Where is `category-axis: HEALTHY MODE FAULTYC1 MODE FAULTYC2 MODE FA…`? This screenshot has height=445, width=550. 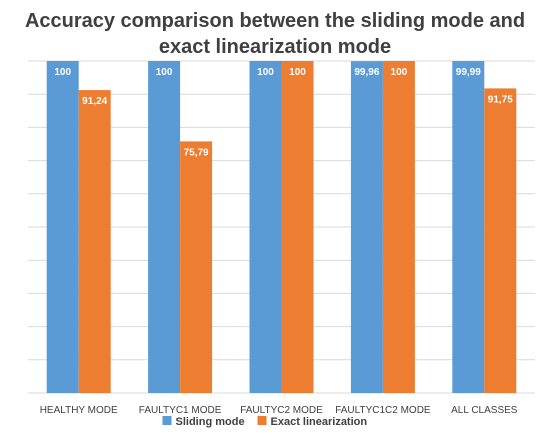 category-axis: HEALTHY MODE FAULTYC1 MODE FAULTYC2 MODE FA… is located at coordinates (279, 410).